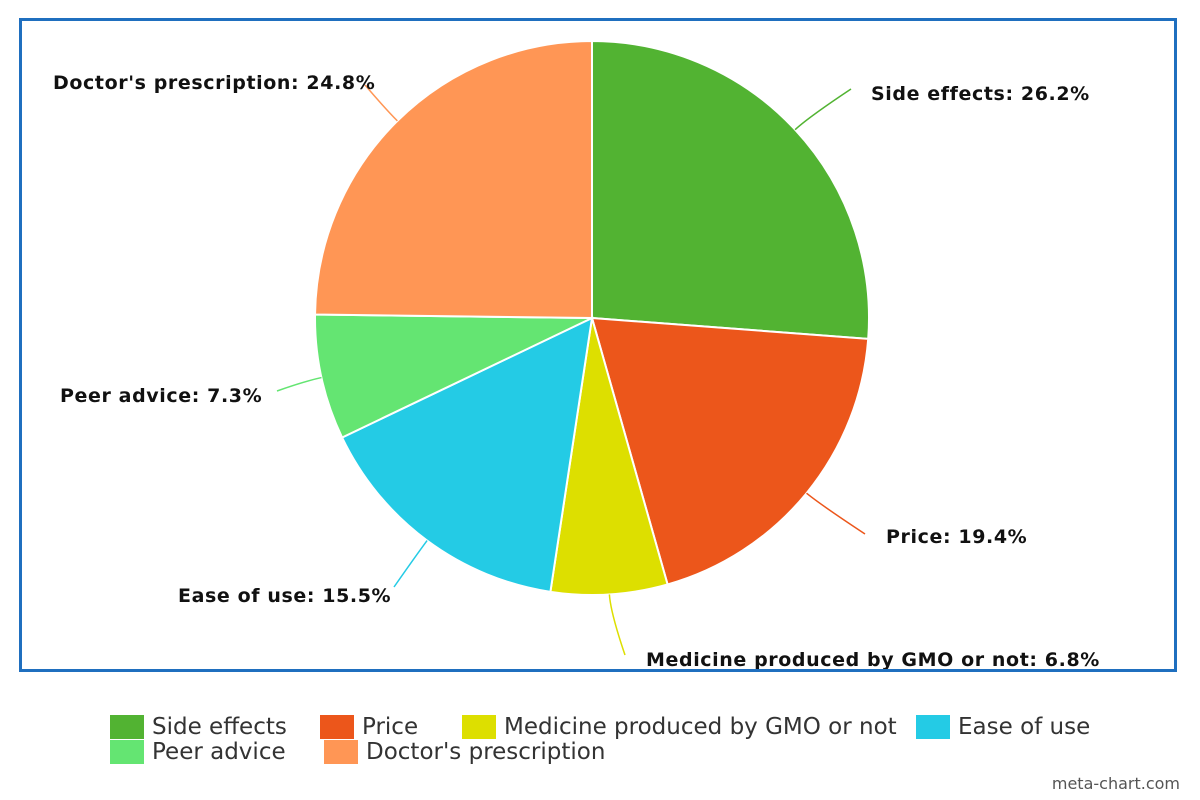 The height and width of the screenshot is (800, 1200). What do you see at coordinates (214, 83) in the screenshot?
I see `slice-label: Doctor's prescription: 24.8%` at bounding box center [214, 83].